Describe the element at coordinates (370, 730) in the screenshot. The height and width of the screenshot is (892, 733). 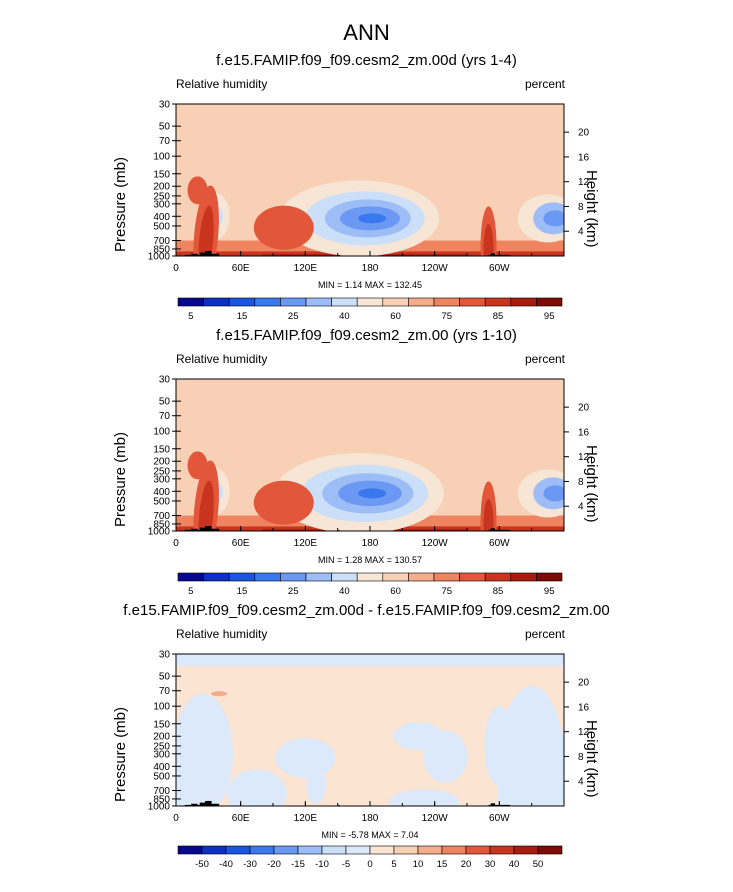
I see `contour-fill` at that location.